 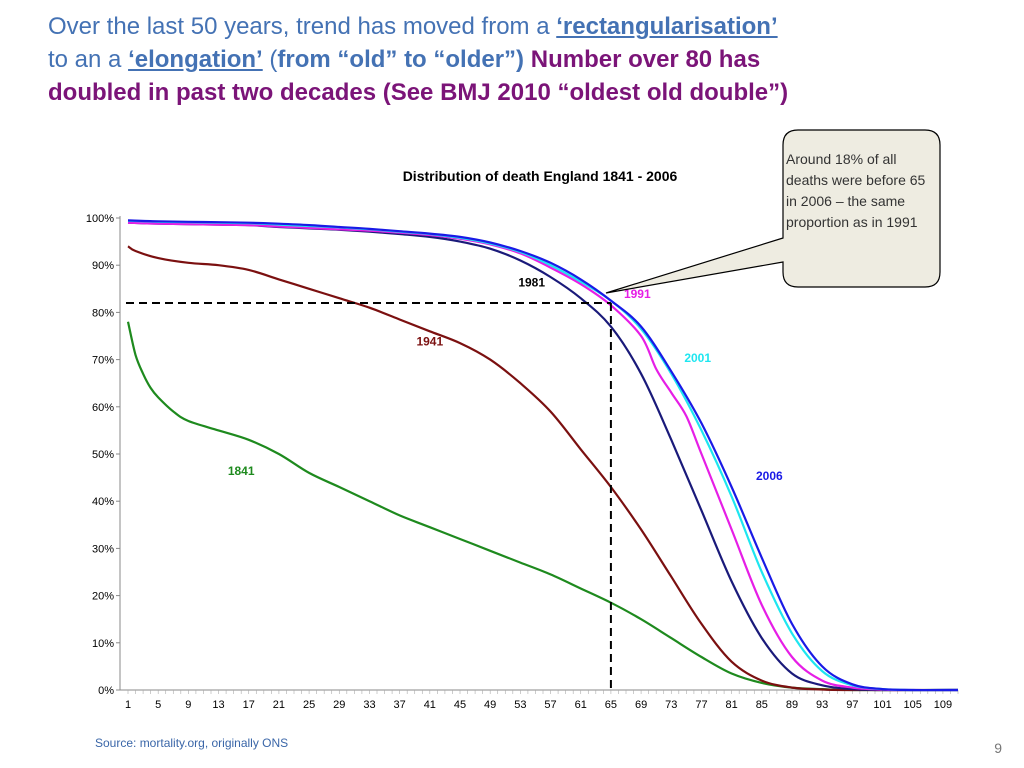 What do you see at coordinates (852, 705) in the screenshot?
I see `x-tick-label: 97` at bounding box center [852, 705].